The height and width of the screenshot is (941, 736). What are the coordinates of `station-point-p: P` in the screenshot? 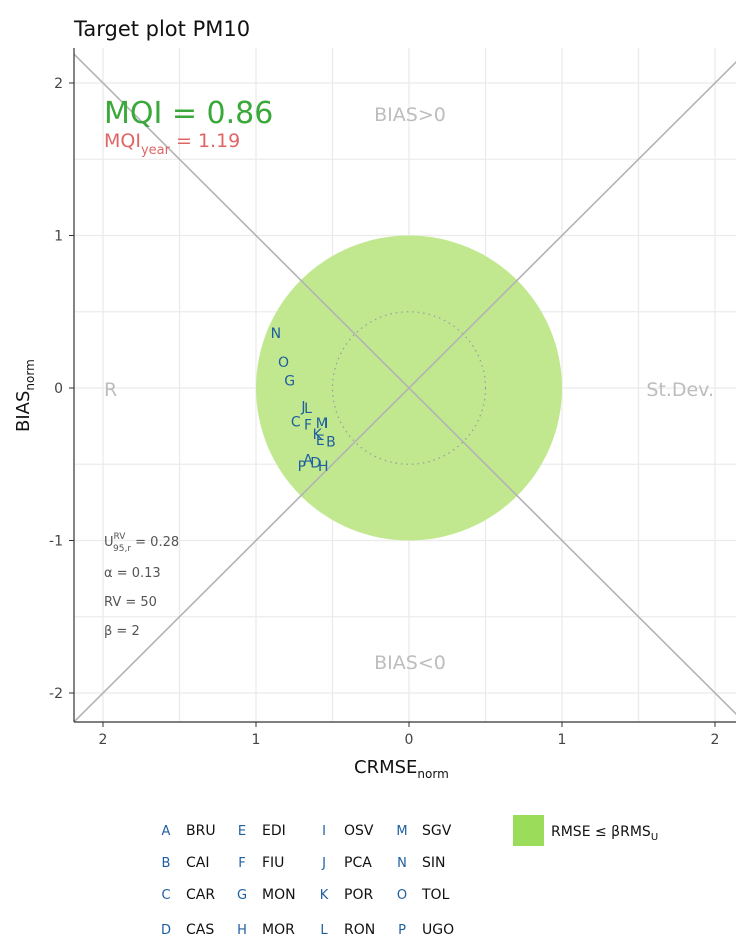 It's located at (302, 467).